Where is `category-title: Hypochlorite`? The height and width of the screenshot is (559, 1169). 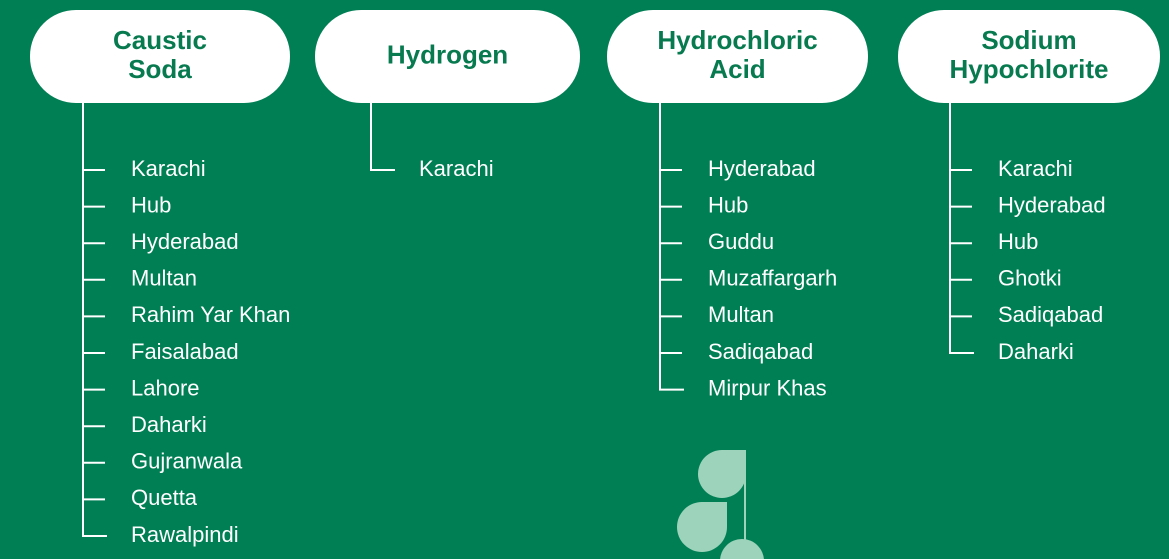
category-title: Hypochlorite is located at coordinates (1029, 69).